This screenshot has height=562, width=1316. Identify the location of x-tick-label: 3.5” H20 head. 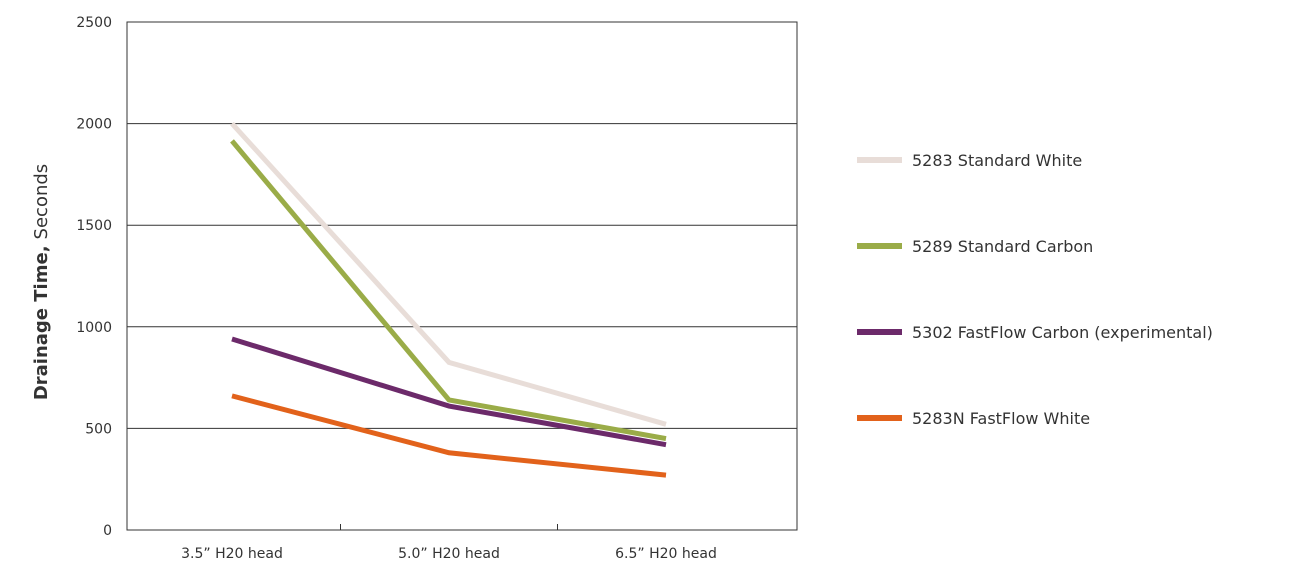
(232, 554).